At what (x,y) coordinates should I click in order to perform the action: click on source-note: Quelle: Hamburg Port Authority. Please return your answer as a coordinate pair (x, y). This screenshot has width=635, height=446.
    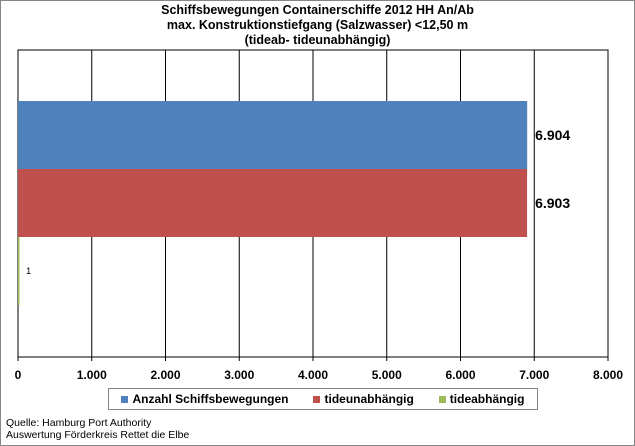
    Looking at the image, I should click on (79, 423).